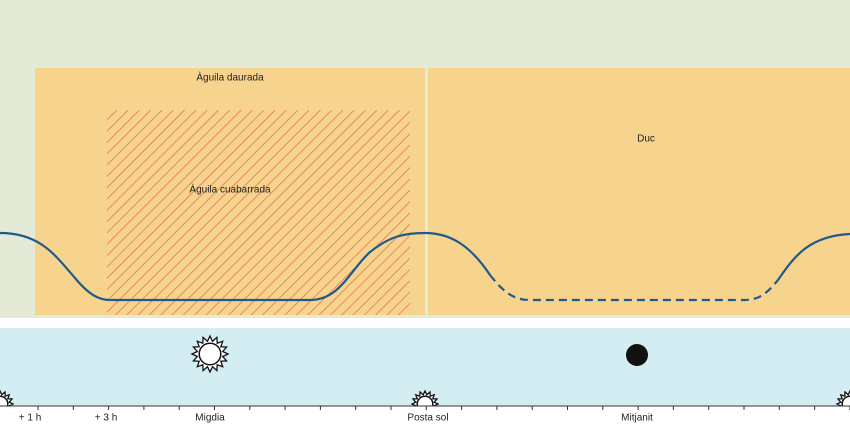  What do you see at coordinates (637, 355) in the screenshot?
I see `moon` at bounding box center [637, 355].